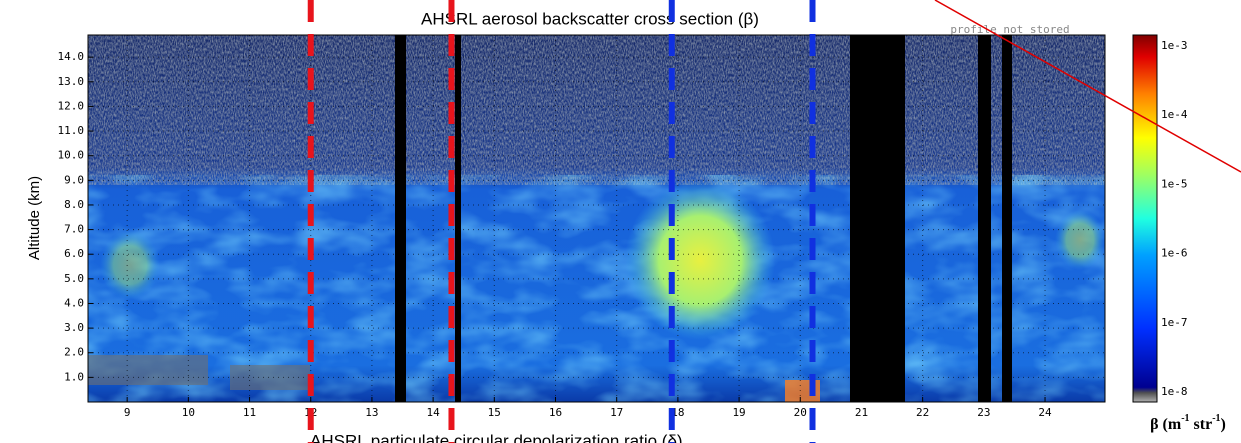  Describe the element at coordinates (1174, 253) in the screenshot. I see `colorbar-tick-label: 1e-6` at that location.